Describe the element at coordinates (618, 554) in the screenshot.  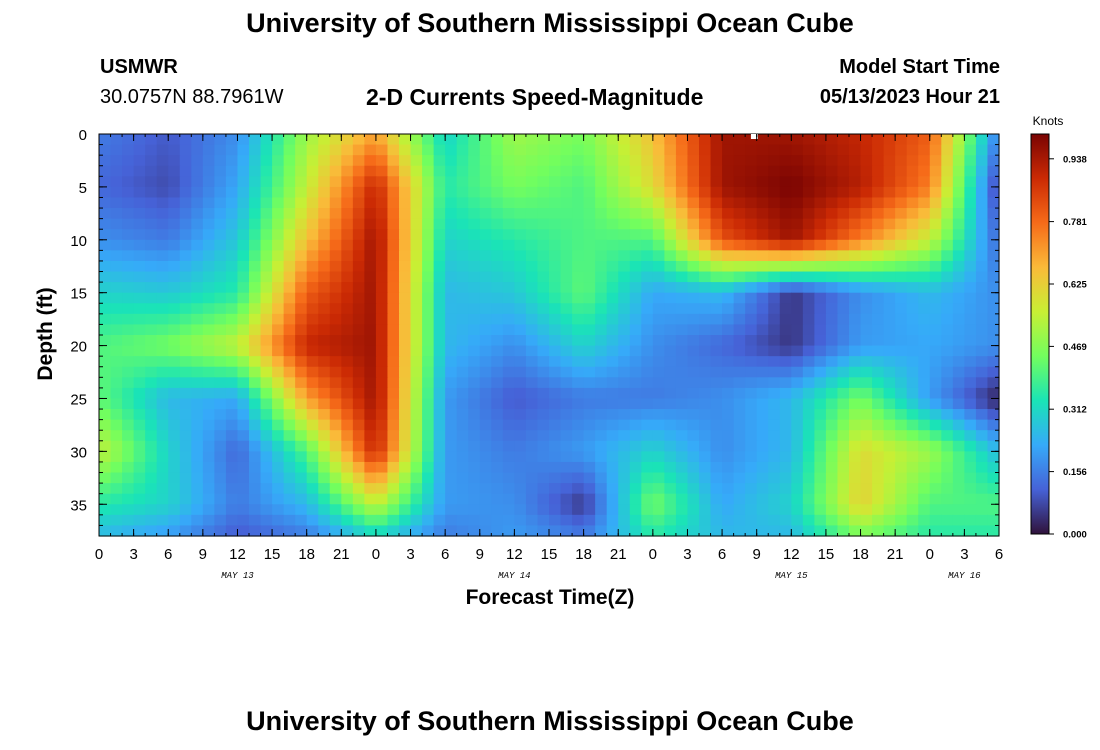
I see `x-tick-label: 21` at that location.